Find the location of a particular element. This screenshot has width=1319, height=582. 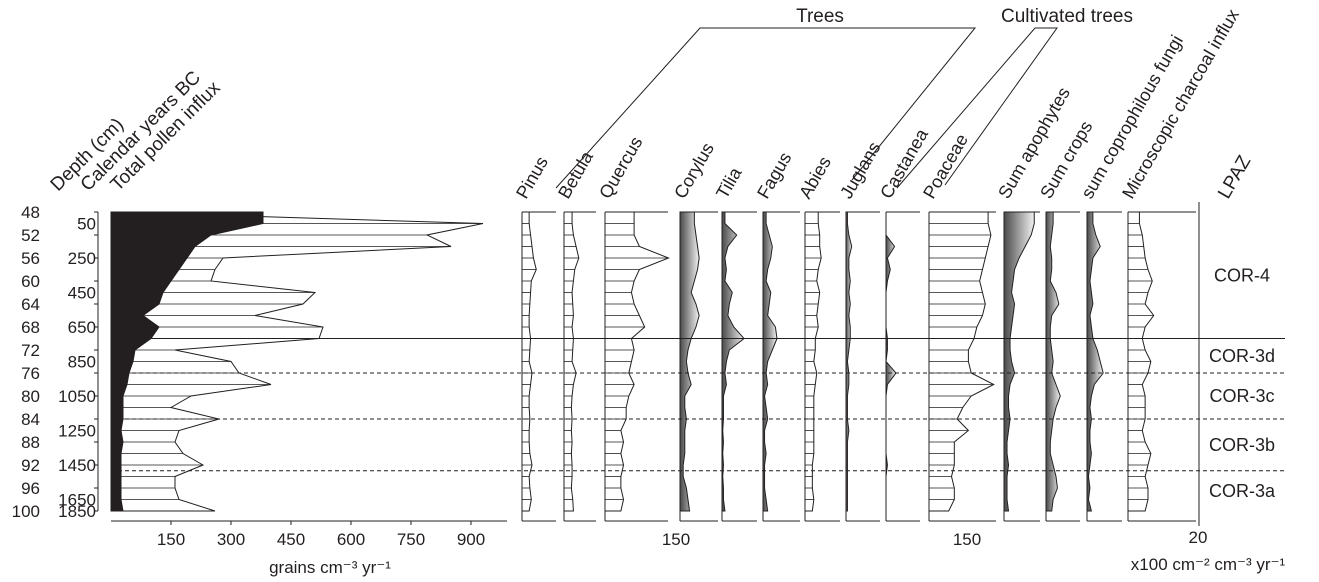

depth-tick-label: 88 is located at coordinates (30, 442).